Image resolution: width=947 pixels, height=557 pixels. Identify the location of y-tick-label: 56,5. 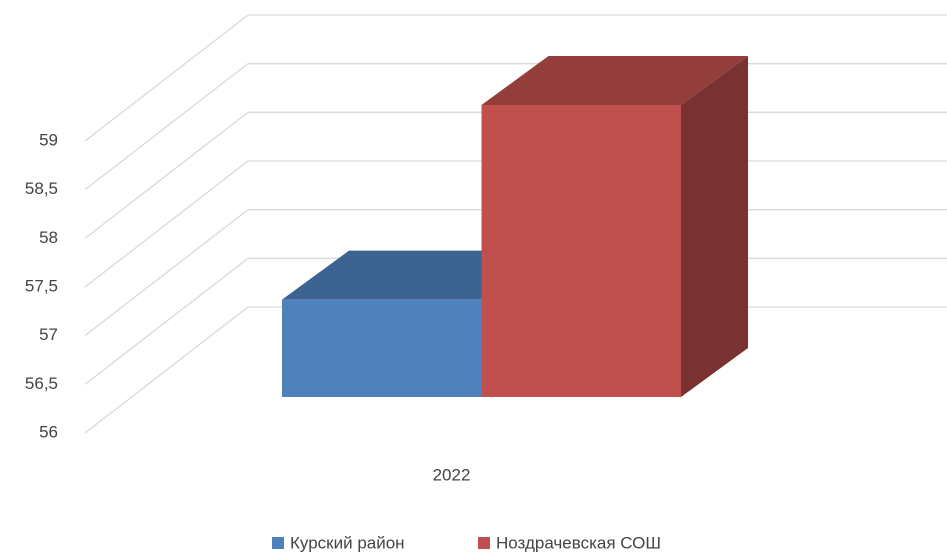
(41, 383).